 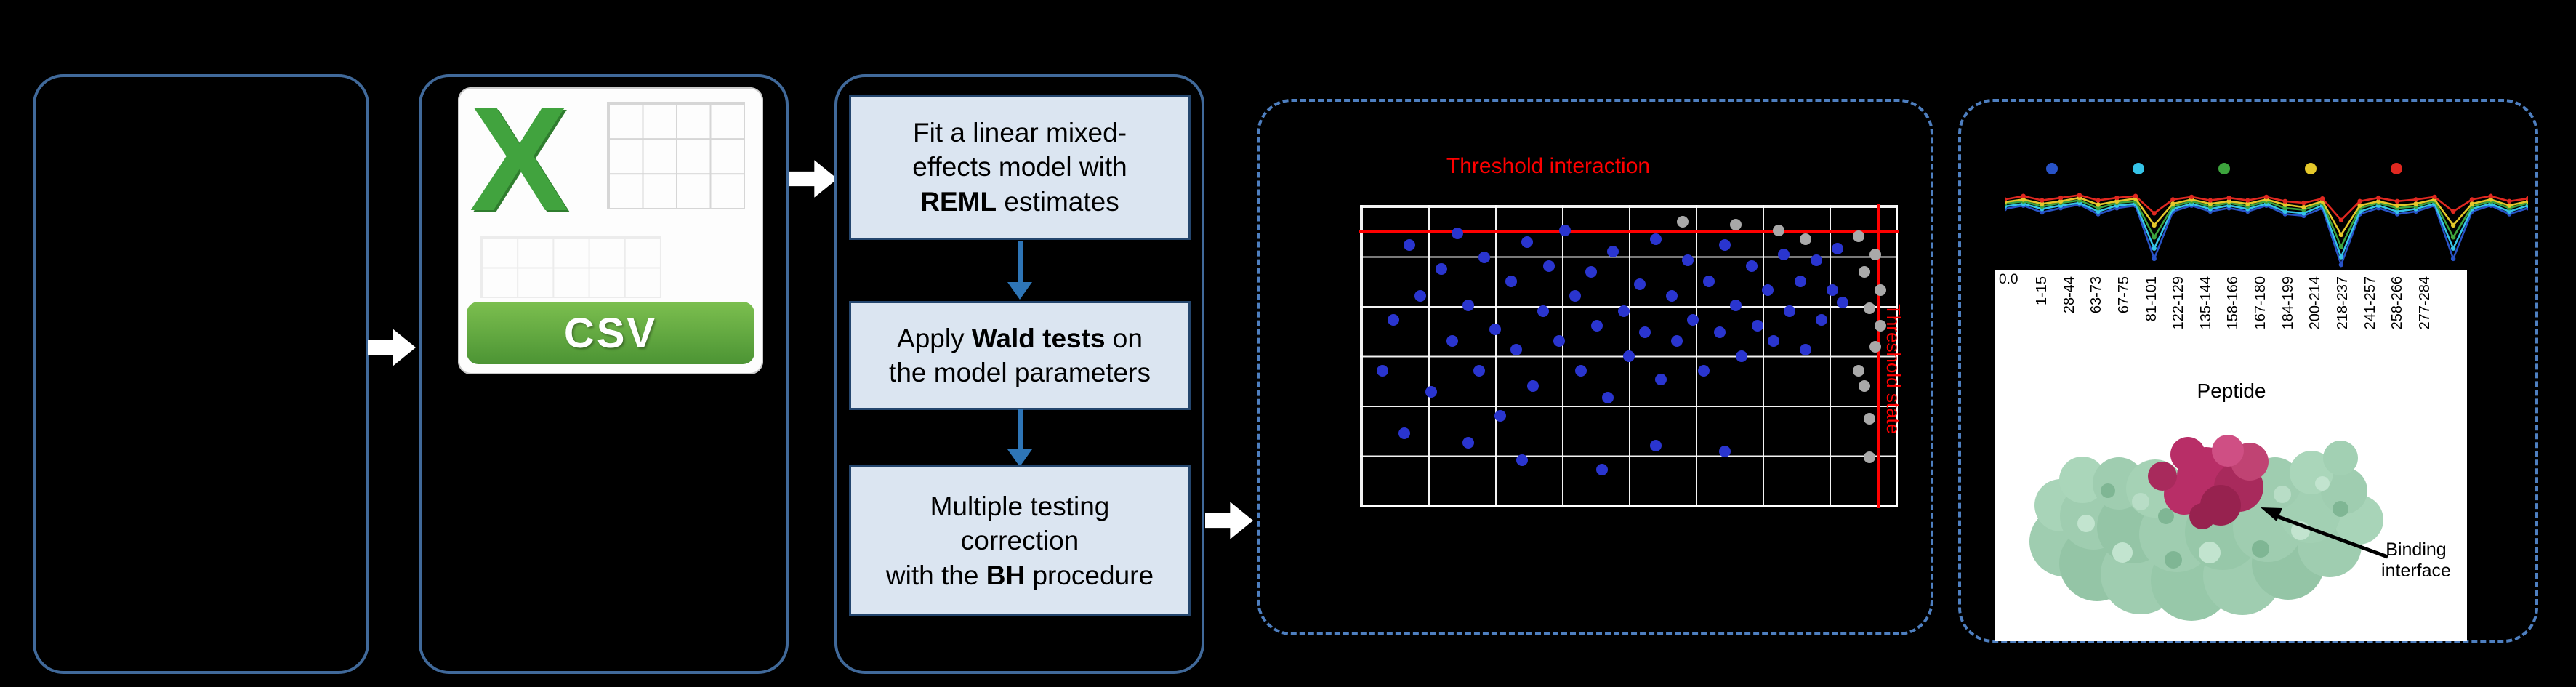 What do you see at coordinates (2208, 482) in the screenshot?
I see `binding-site-magenta` at bounding box center [2208, 482].